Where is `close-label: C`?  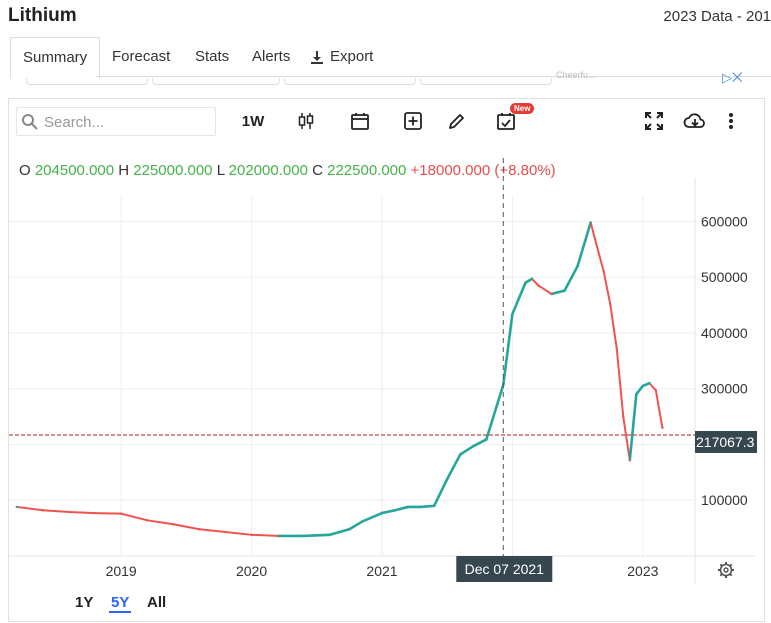
close-label: C is located at coordinates (317, 170).